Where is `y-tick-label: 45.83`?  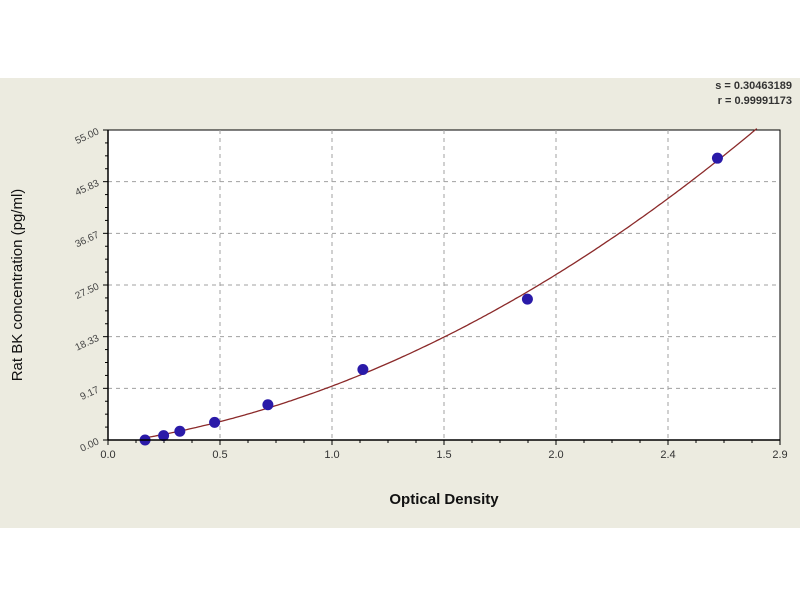
y-tick-label: 45.83 is located at coordinates (88, 188).